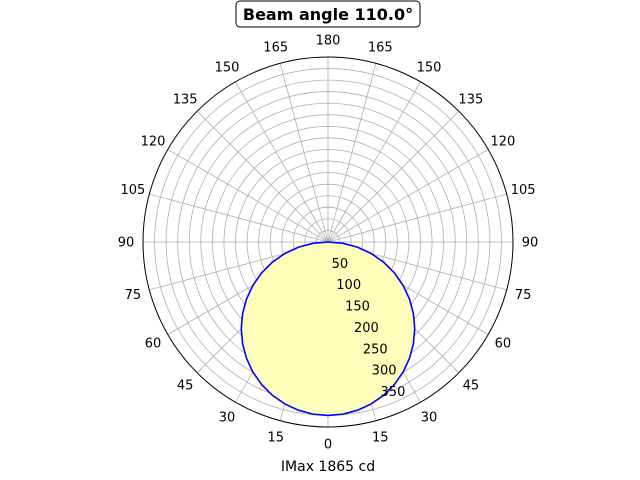  I want to click on radial-tick-label: 200, so click(366, 328).